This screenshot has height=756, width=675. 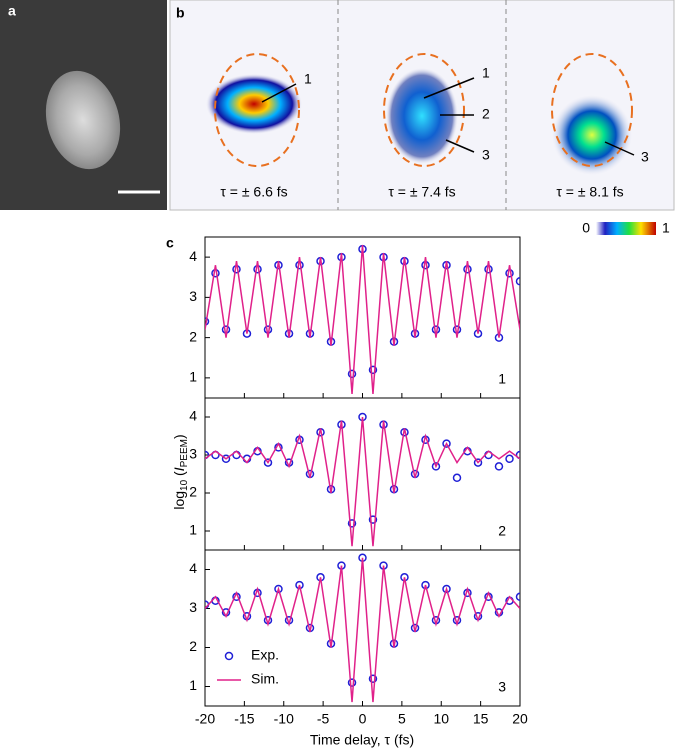 I want to click on x-tick-label: 0, so click(x=363, y=719).